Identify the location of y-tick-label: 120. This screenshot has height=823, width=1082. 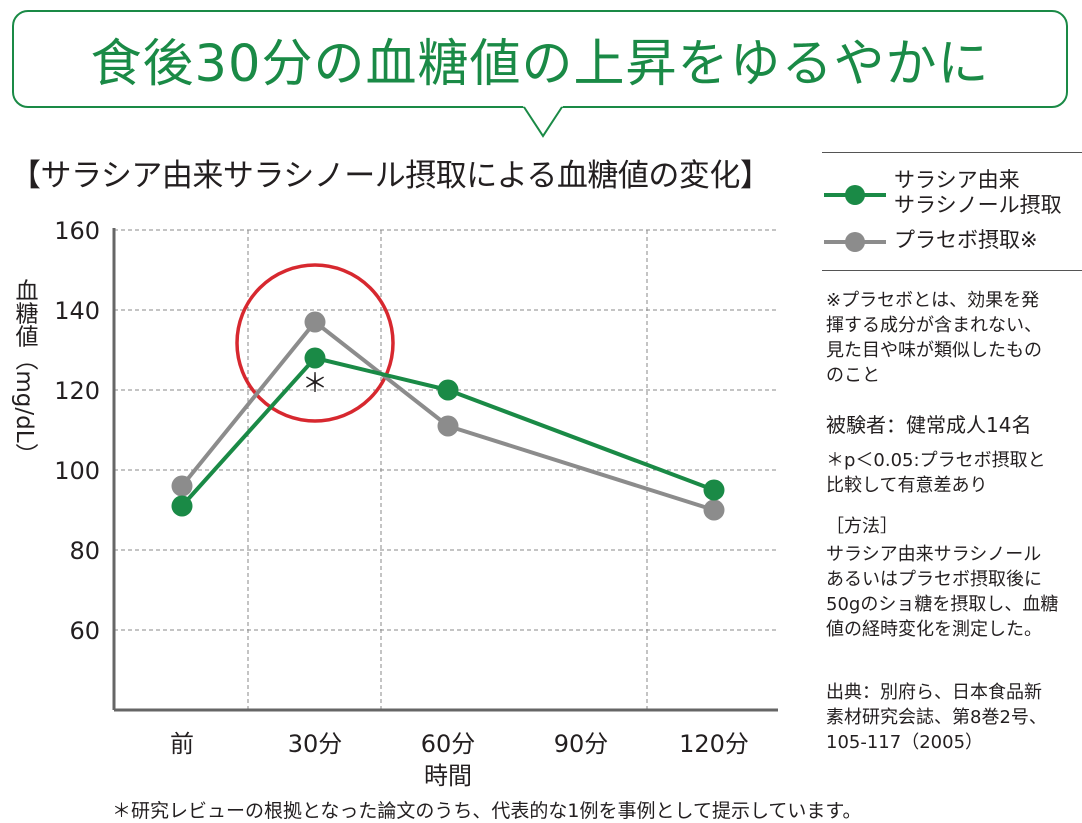
(77, 391).